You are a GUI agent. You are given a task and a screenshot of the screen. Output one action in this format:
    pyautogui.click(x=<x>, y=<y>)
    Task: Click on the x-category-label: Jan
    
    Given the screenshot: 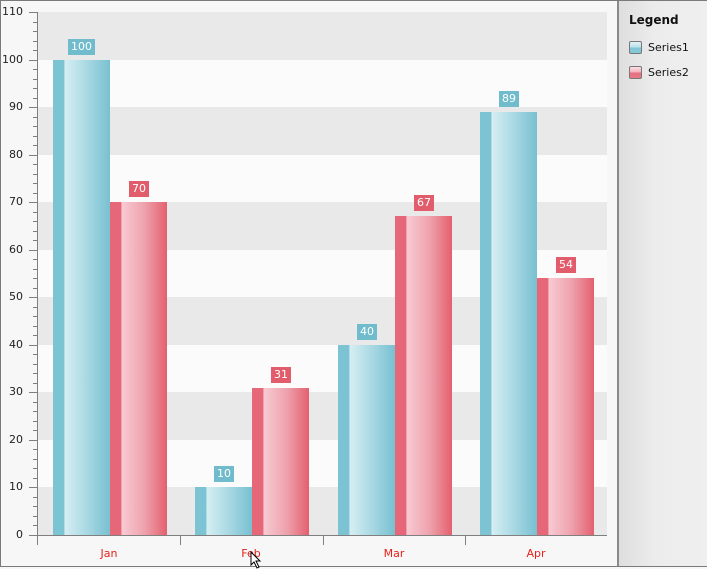 What is the action you would take?
    pyautogui.click(x=109, y=553)
    